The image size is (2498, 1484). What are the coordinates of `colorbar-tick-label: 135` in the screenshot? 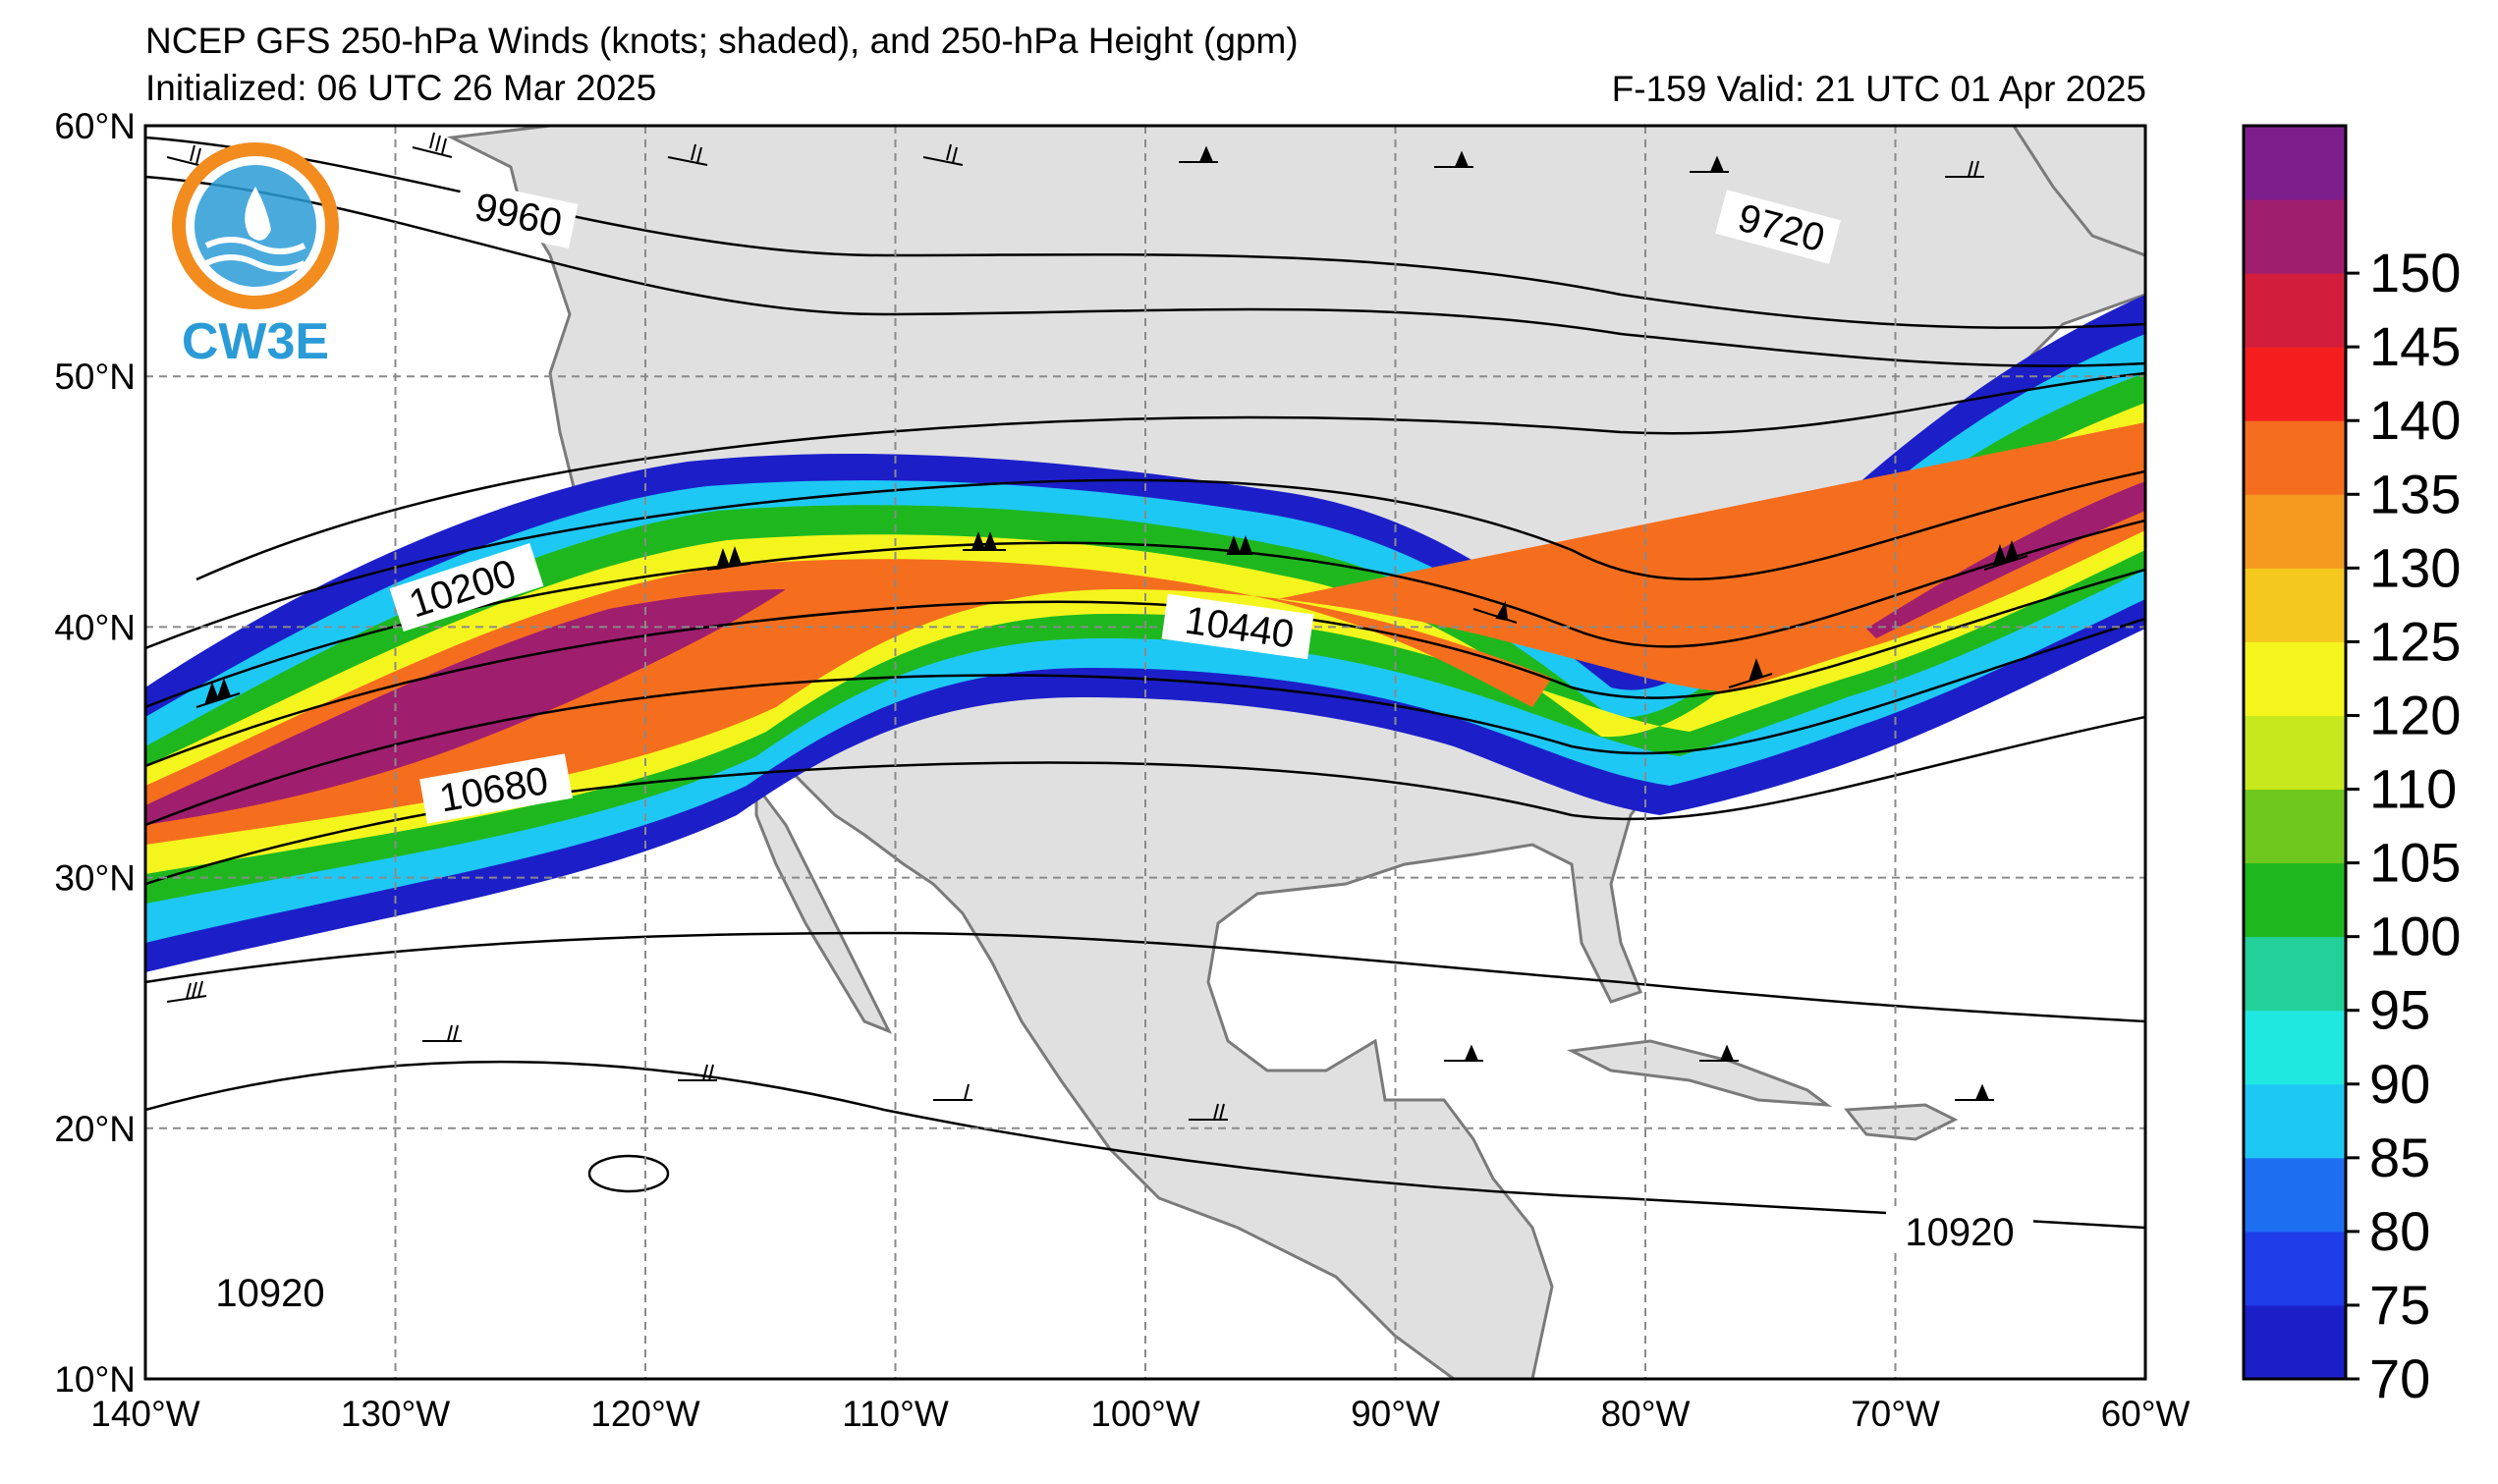 It's located at (2415, 493).